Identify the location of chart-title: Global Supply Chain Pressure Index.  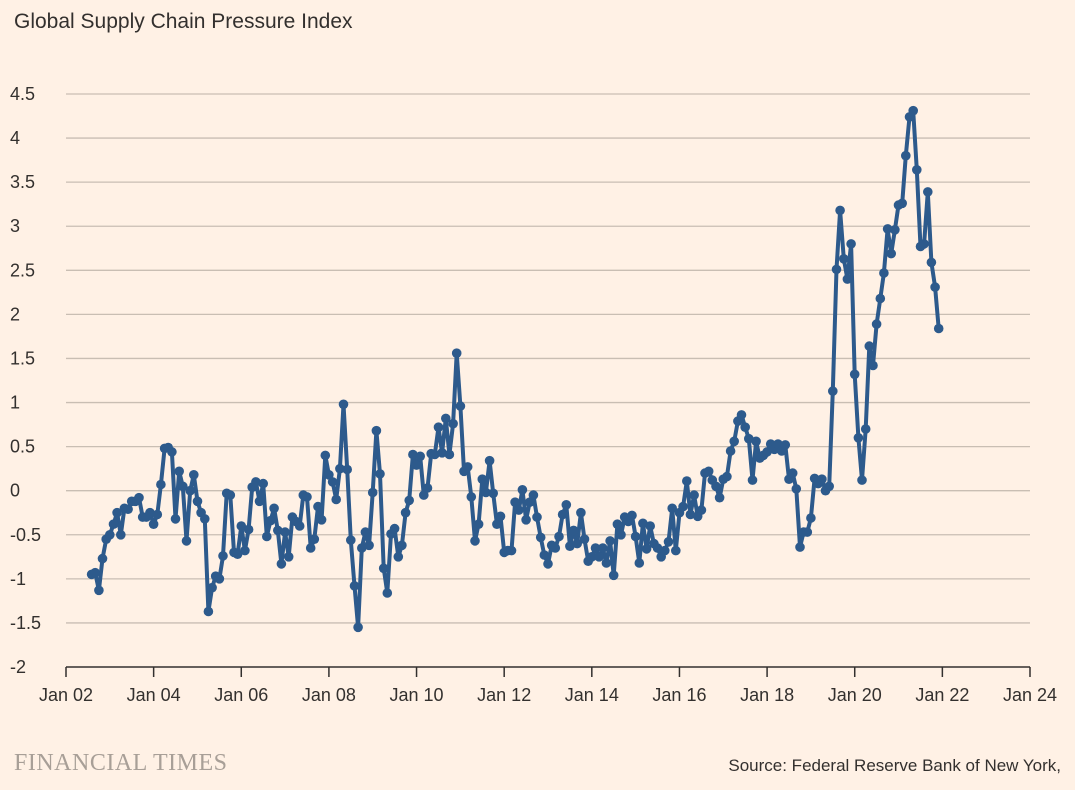
(183, 21).